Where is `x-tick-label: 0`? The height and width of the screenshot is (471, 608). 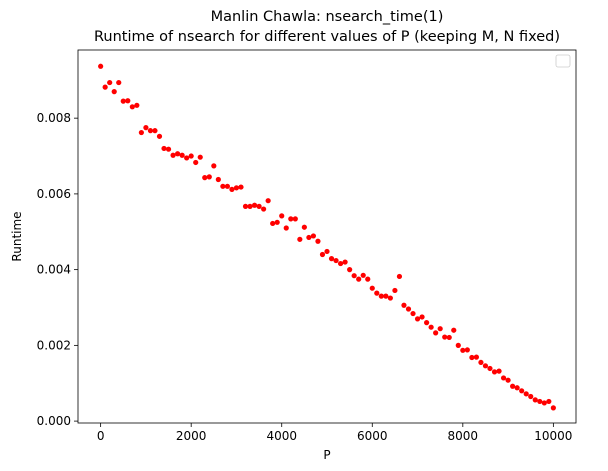
x-tick-label: 0 is located at coordinates (101, 436).